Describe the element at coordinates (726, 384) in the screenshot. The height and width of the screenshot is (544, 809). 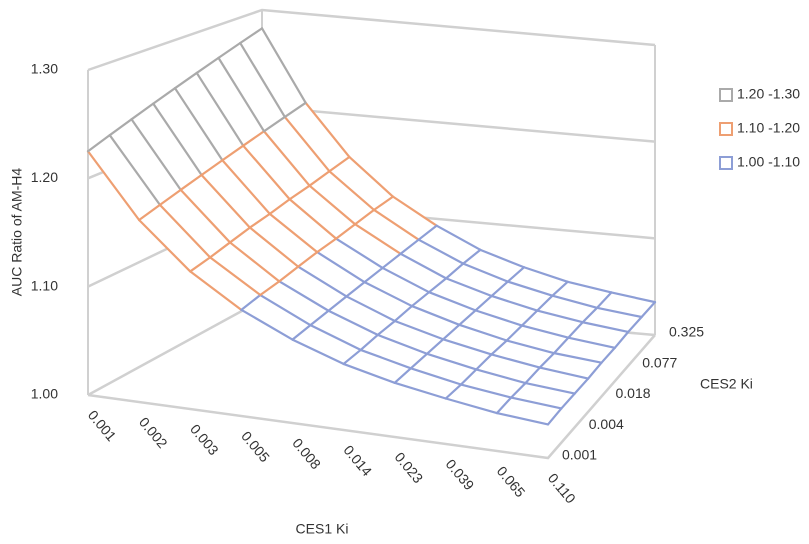
I see `y-axis-title: CES2 Ki` at that location.